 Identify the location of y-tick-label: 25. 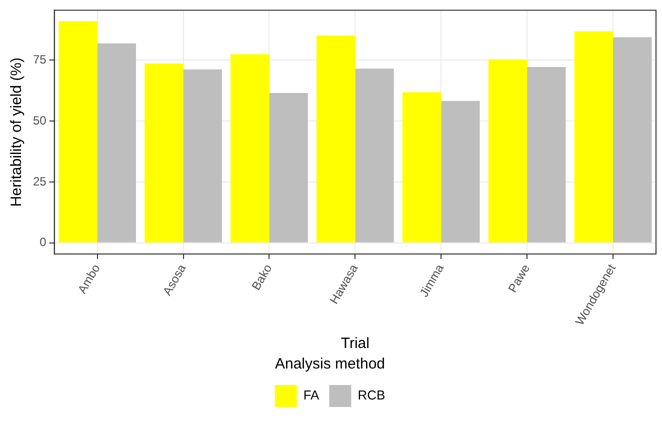
(39, 181).